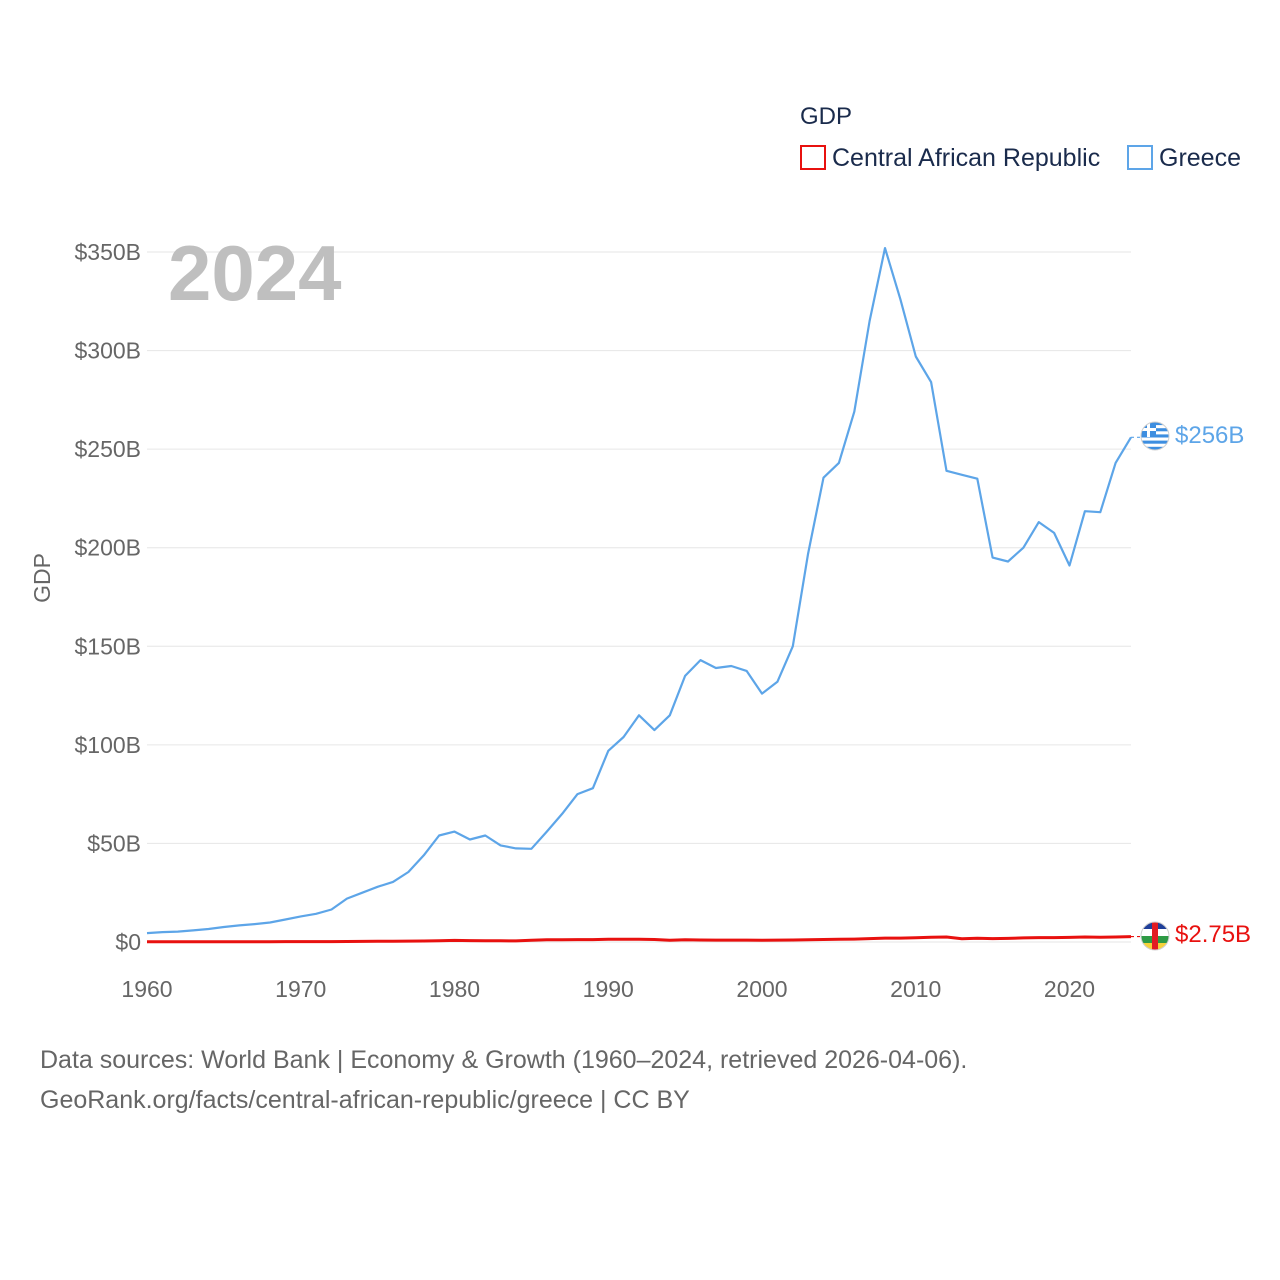 The height and width of the screenshot is (1280, 1280). I want to click on current-year-label: 2024, so click(255, 273).